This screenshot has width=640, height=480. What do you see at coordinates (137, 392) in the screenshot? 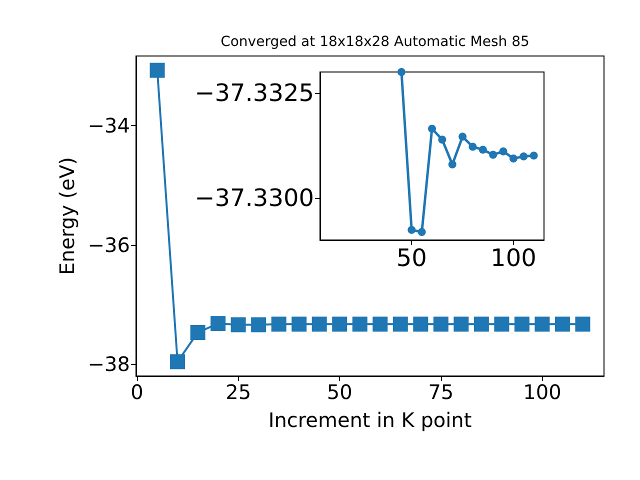
I see `x-tick-label: 0` at bounding box center [137, 392].